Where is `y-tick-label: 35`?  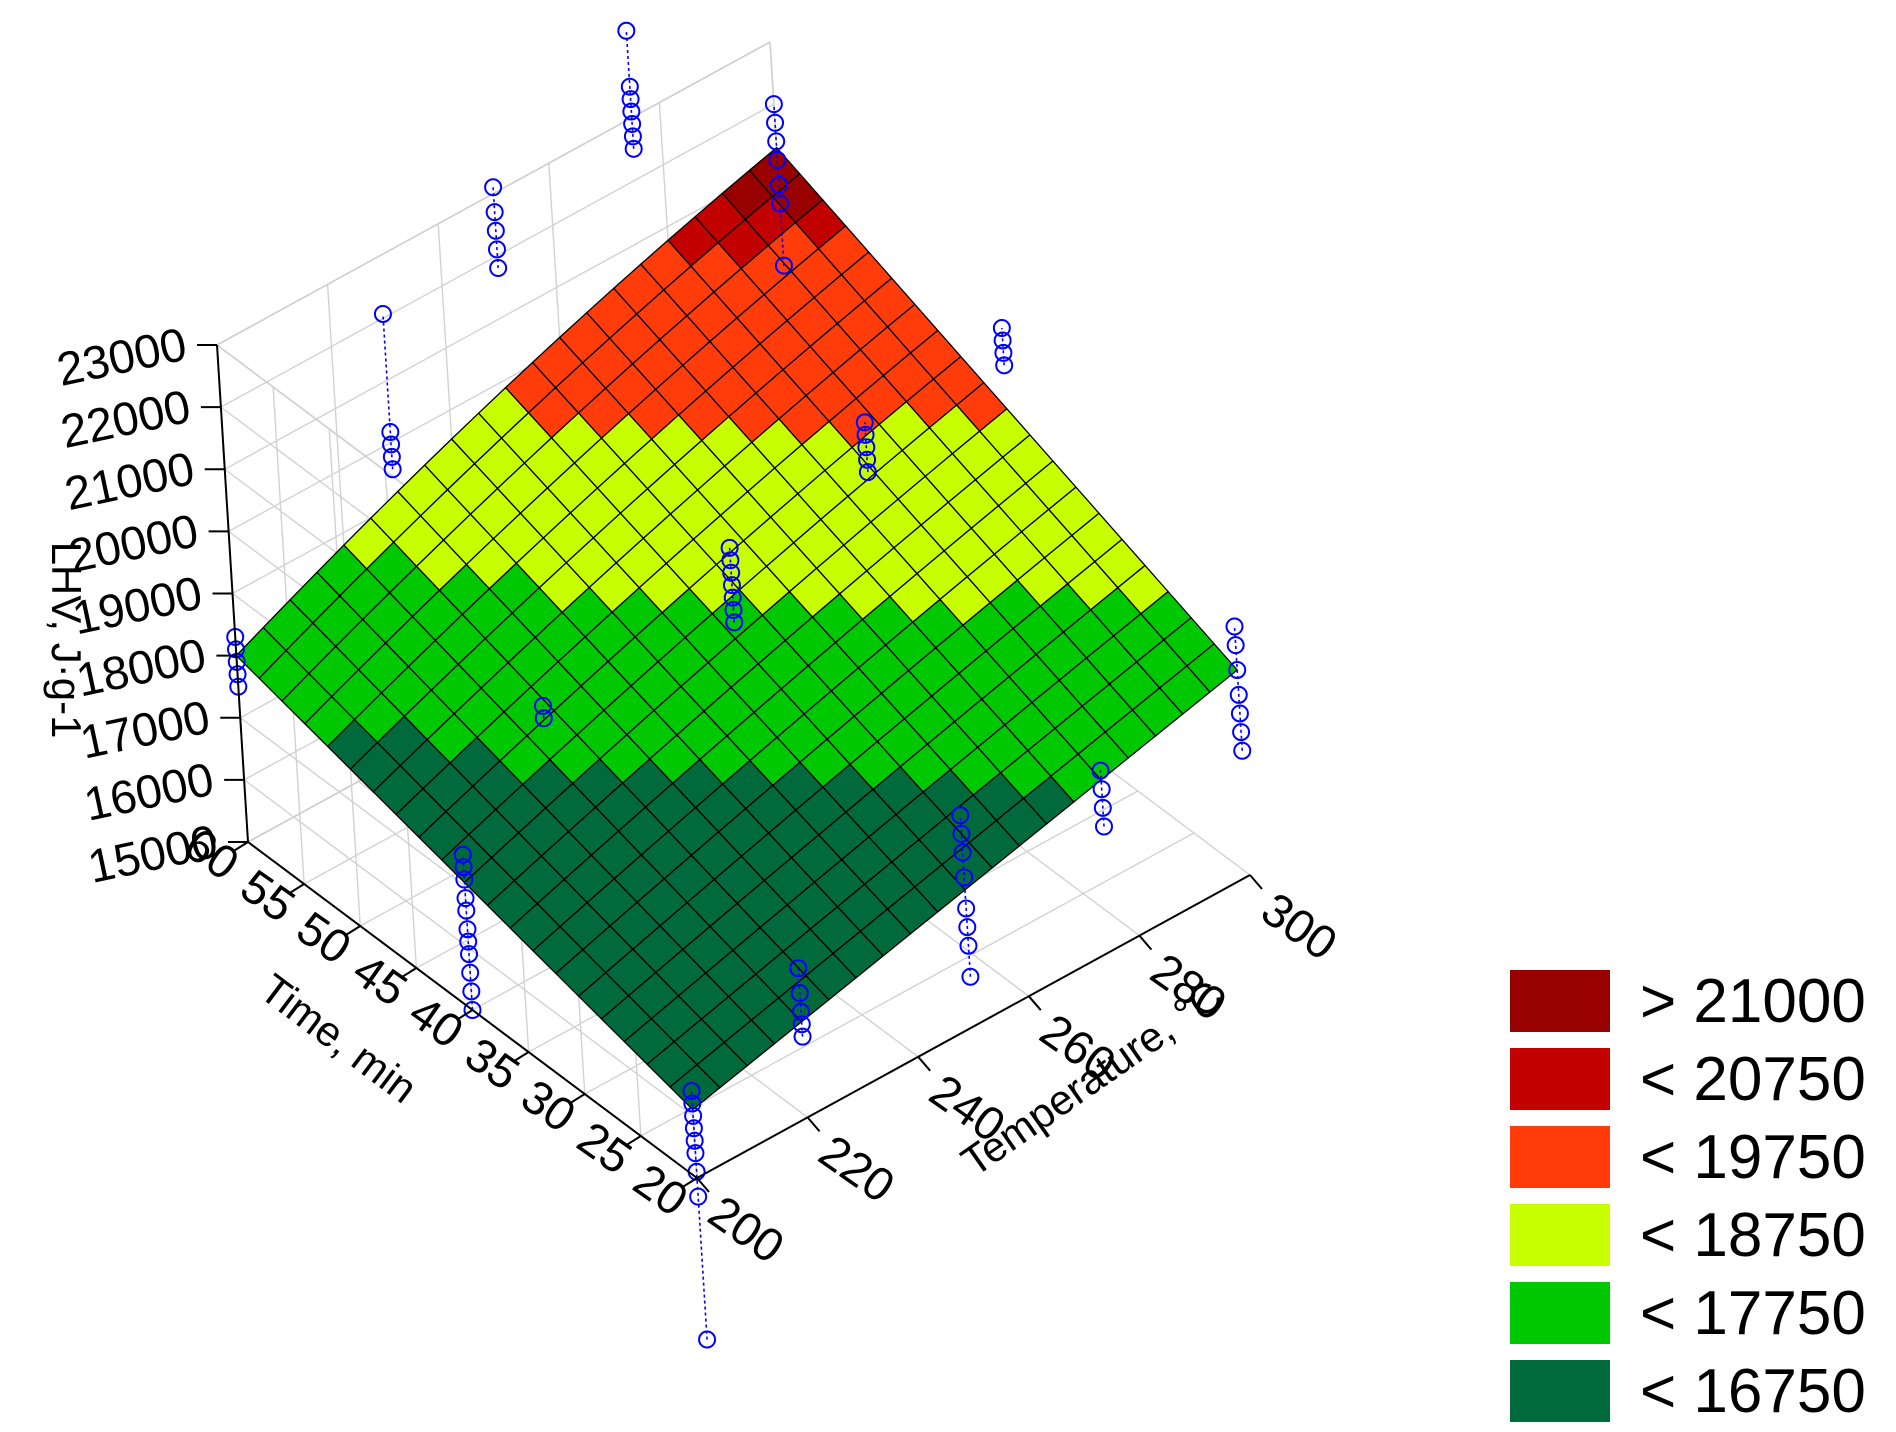
y-tick-label: 35 is located at coordinates (492, 1063).